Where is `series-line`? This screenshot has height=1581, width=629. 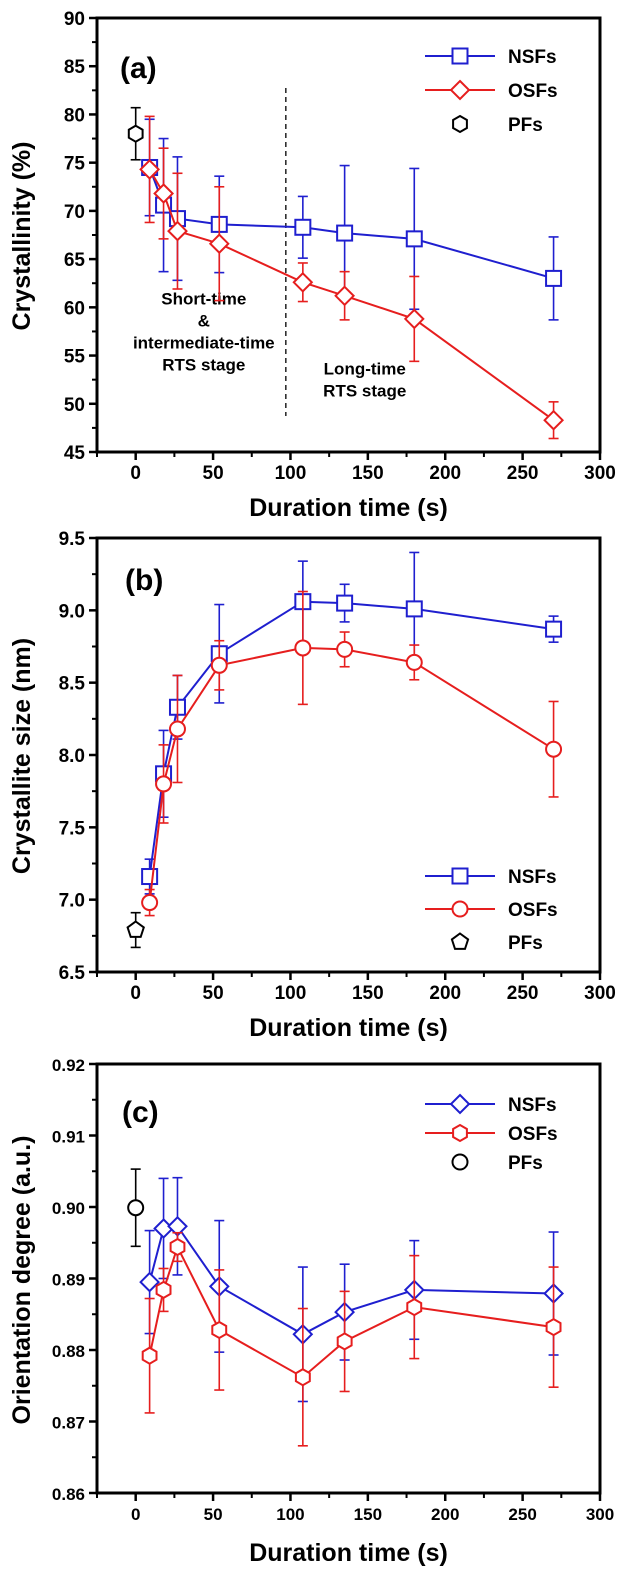 series-line is located at coordinates (351, 223).